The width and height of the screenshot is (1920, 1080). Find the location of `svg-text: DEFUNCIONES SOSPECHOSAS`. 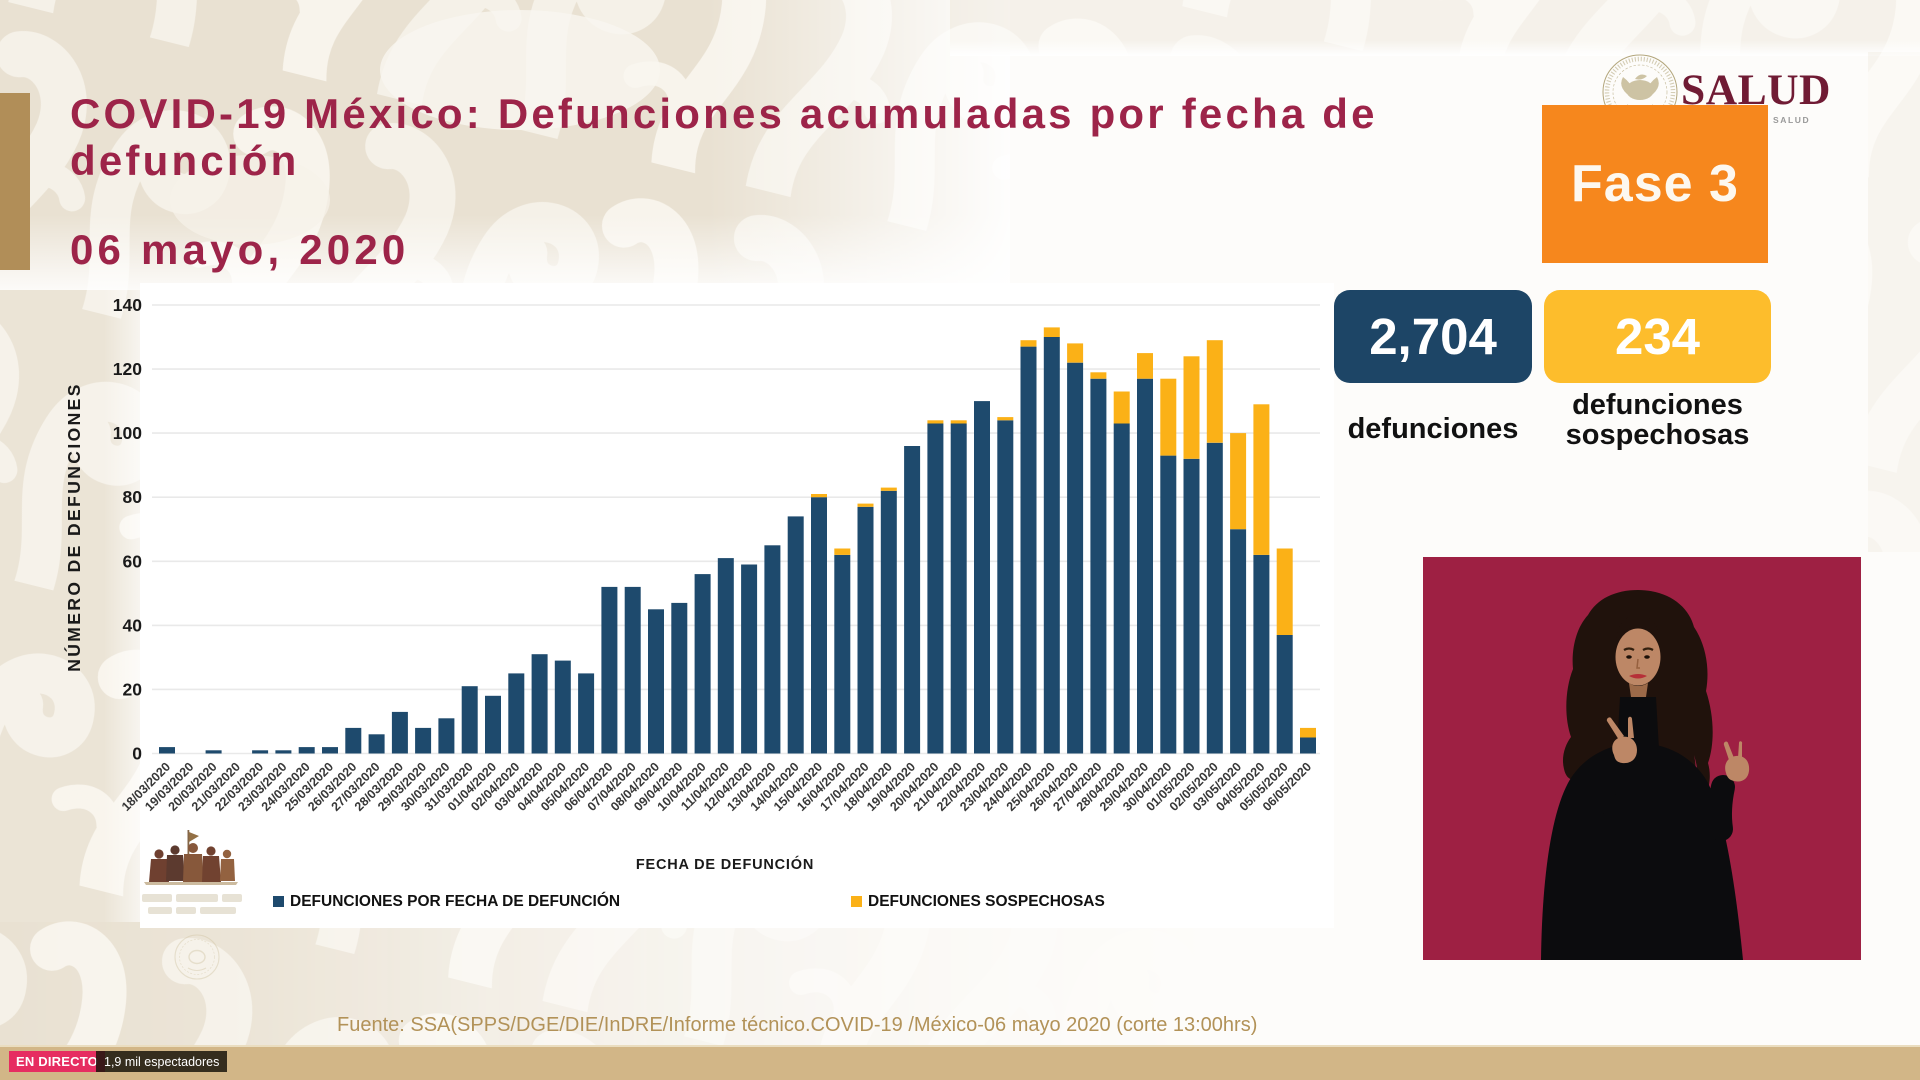

svg-text: DEFUNCIONES SOSPECHOSAS is located at coordinates (986, 901).